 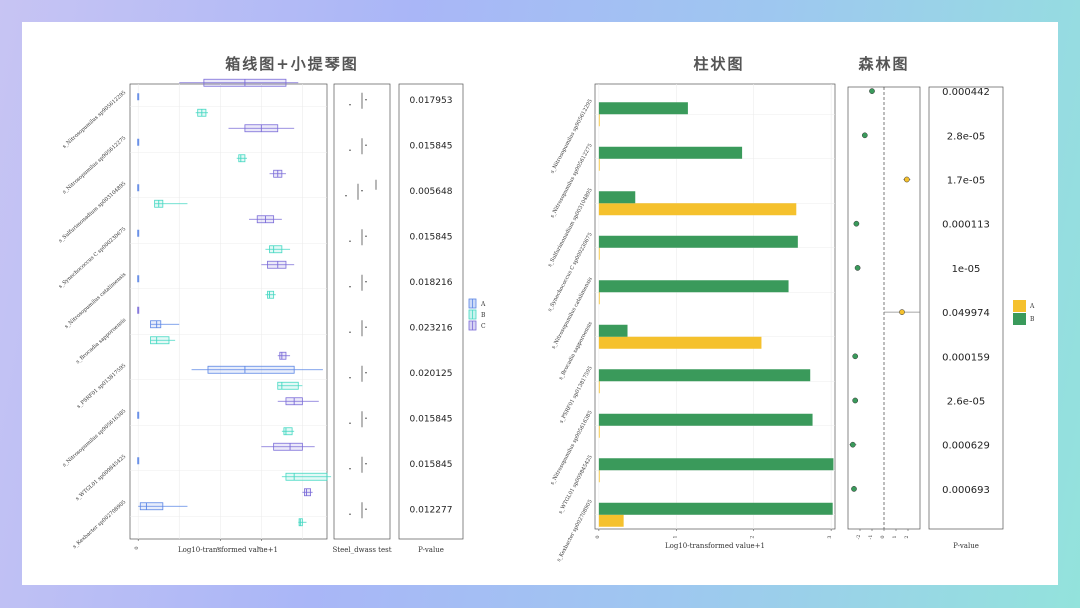 I want to click on pvalue-panel, so click(x=431, y=311).